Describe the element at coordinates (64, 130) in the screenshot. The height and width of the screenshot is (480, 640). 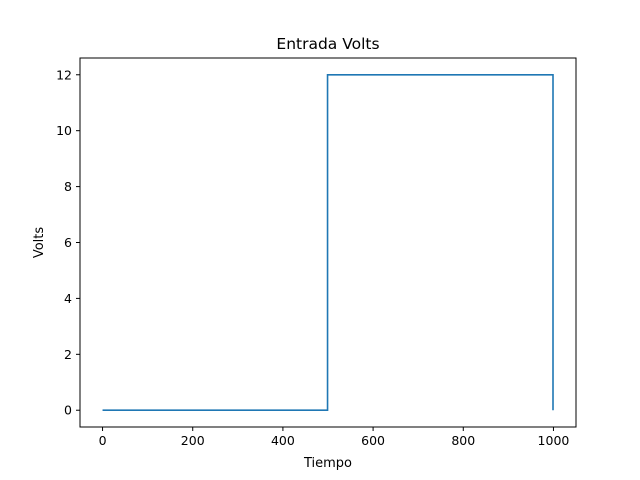
I see `y-tick-label: 10` at that location.